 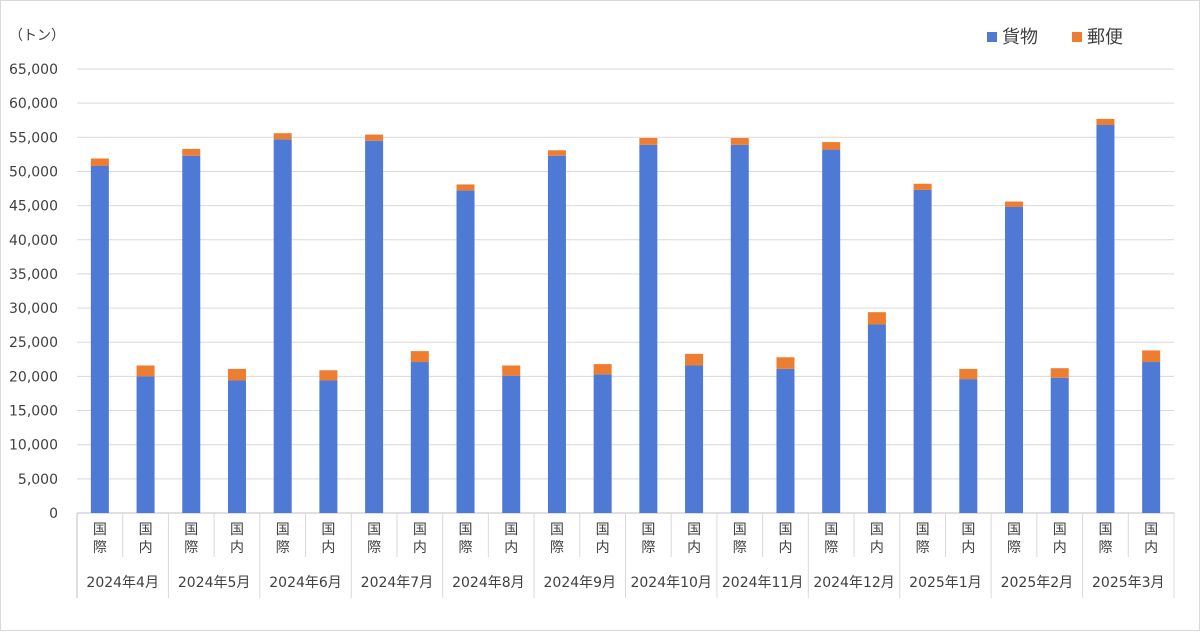 I want to click on group-label: 2024年6月, so click(x=305, y=583).